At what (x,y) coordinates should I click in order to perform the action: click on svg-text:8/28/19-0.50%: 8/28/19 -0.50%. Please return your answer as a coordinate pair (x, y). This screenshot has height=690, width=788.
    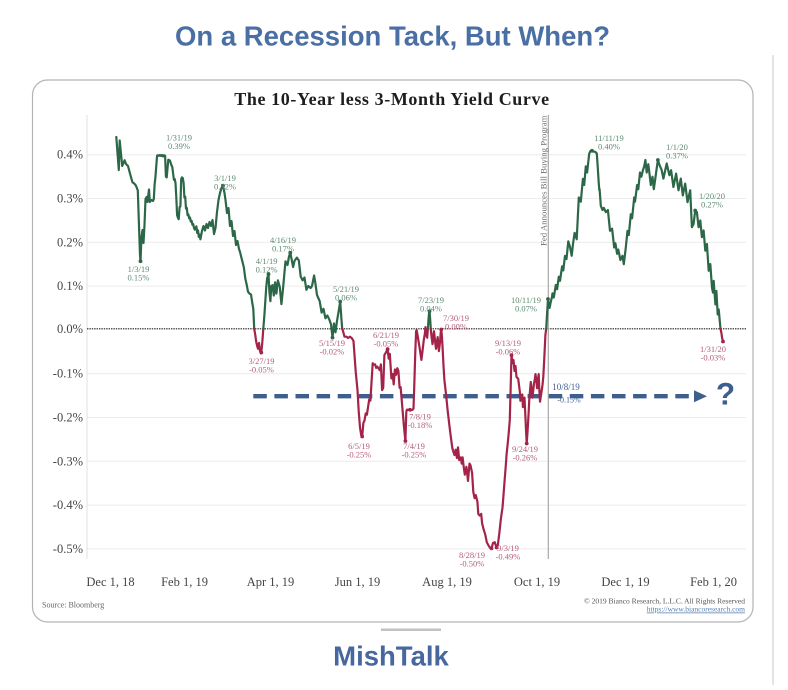
    Looking at the image, I should click on (472, 559).